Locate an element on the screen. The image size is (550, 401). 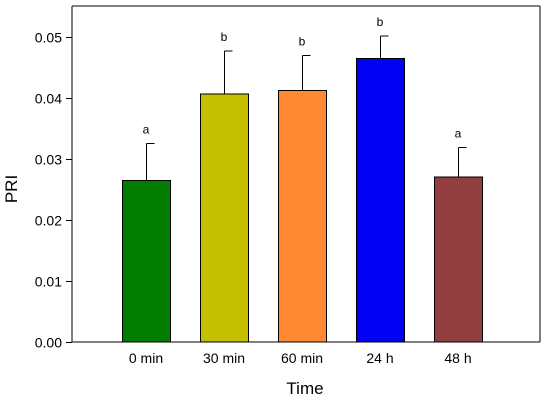
x-tick-label: 24 h is located at coordinates (379, 358).